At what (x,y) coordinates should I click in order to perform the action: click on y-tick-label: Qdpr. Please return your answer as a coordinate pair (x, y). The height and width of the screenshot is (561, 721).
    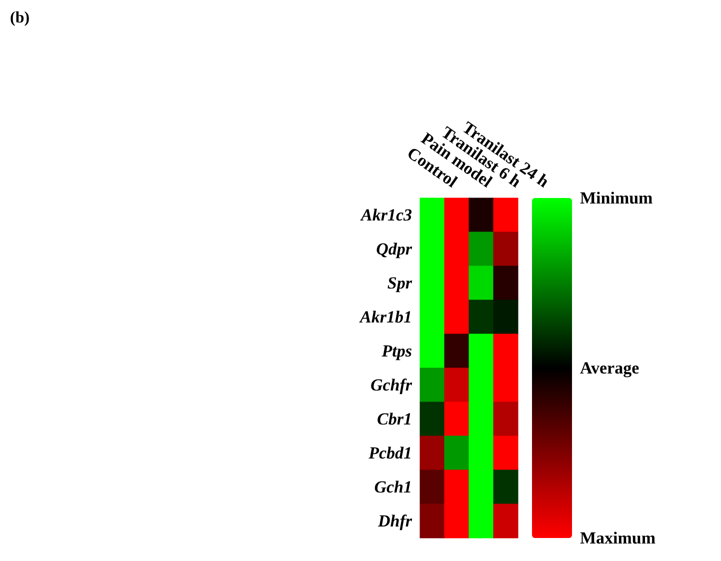
    Looking at the image, I should click on (394, 249).